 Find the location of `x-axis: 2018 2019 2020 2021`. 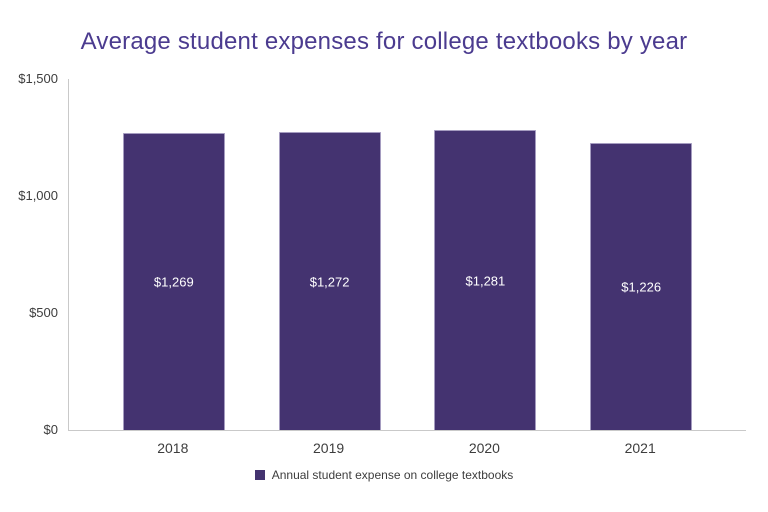

x-axis: 2018 2019 2020 2021 is located at coordinates (406, 448).